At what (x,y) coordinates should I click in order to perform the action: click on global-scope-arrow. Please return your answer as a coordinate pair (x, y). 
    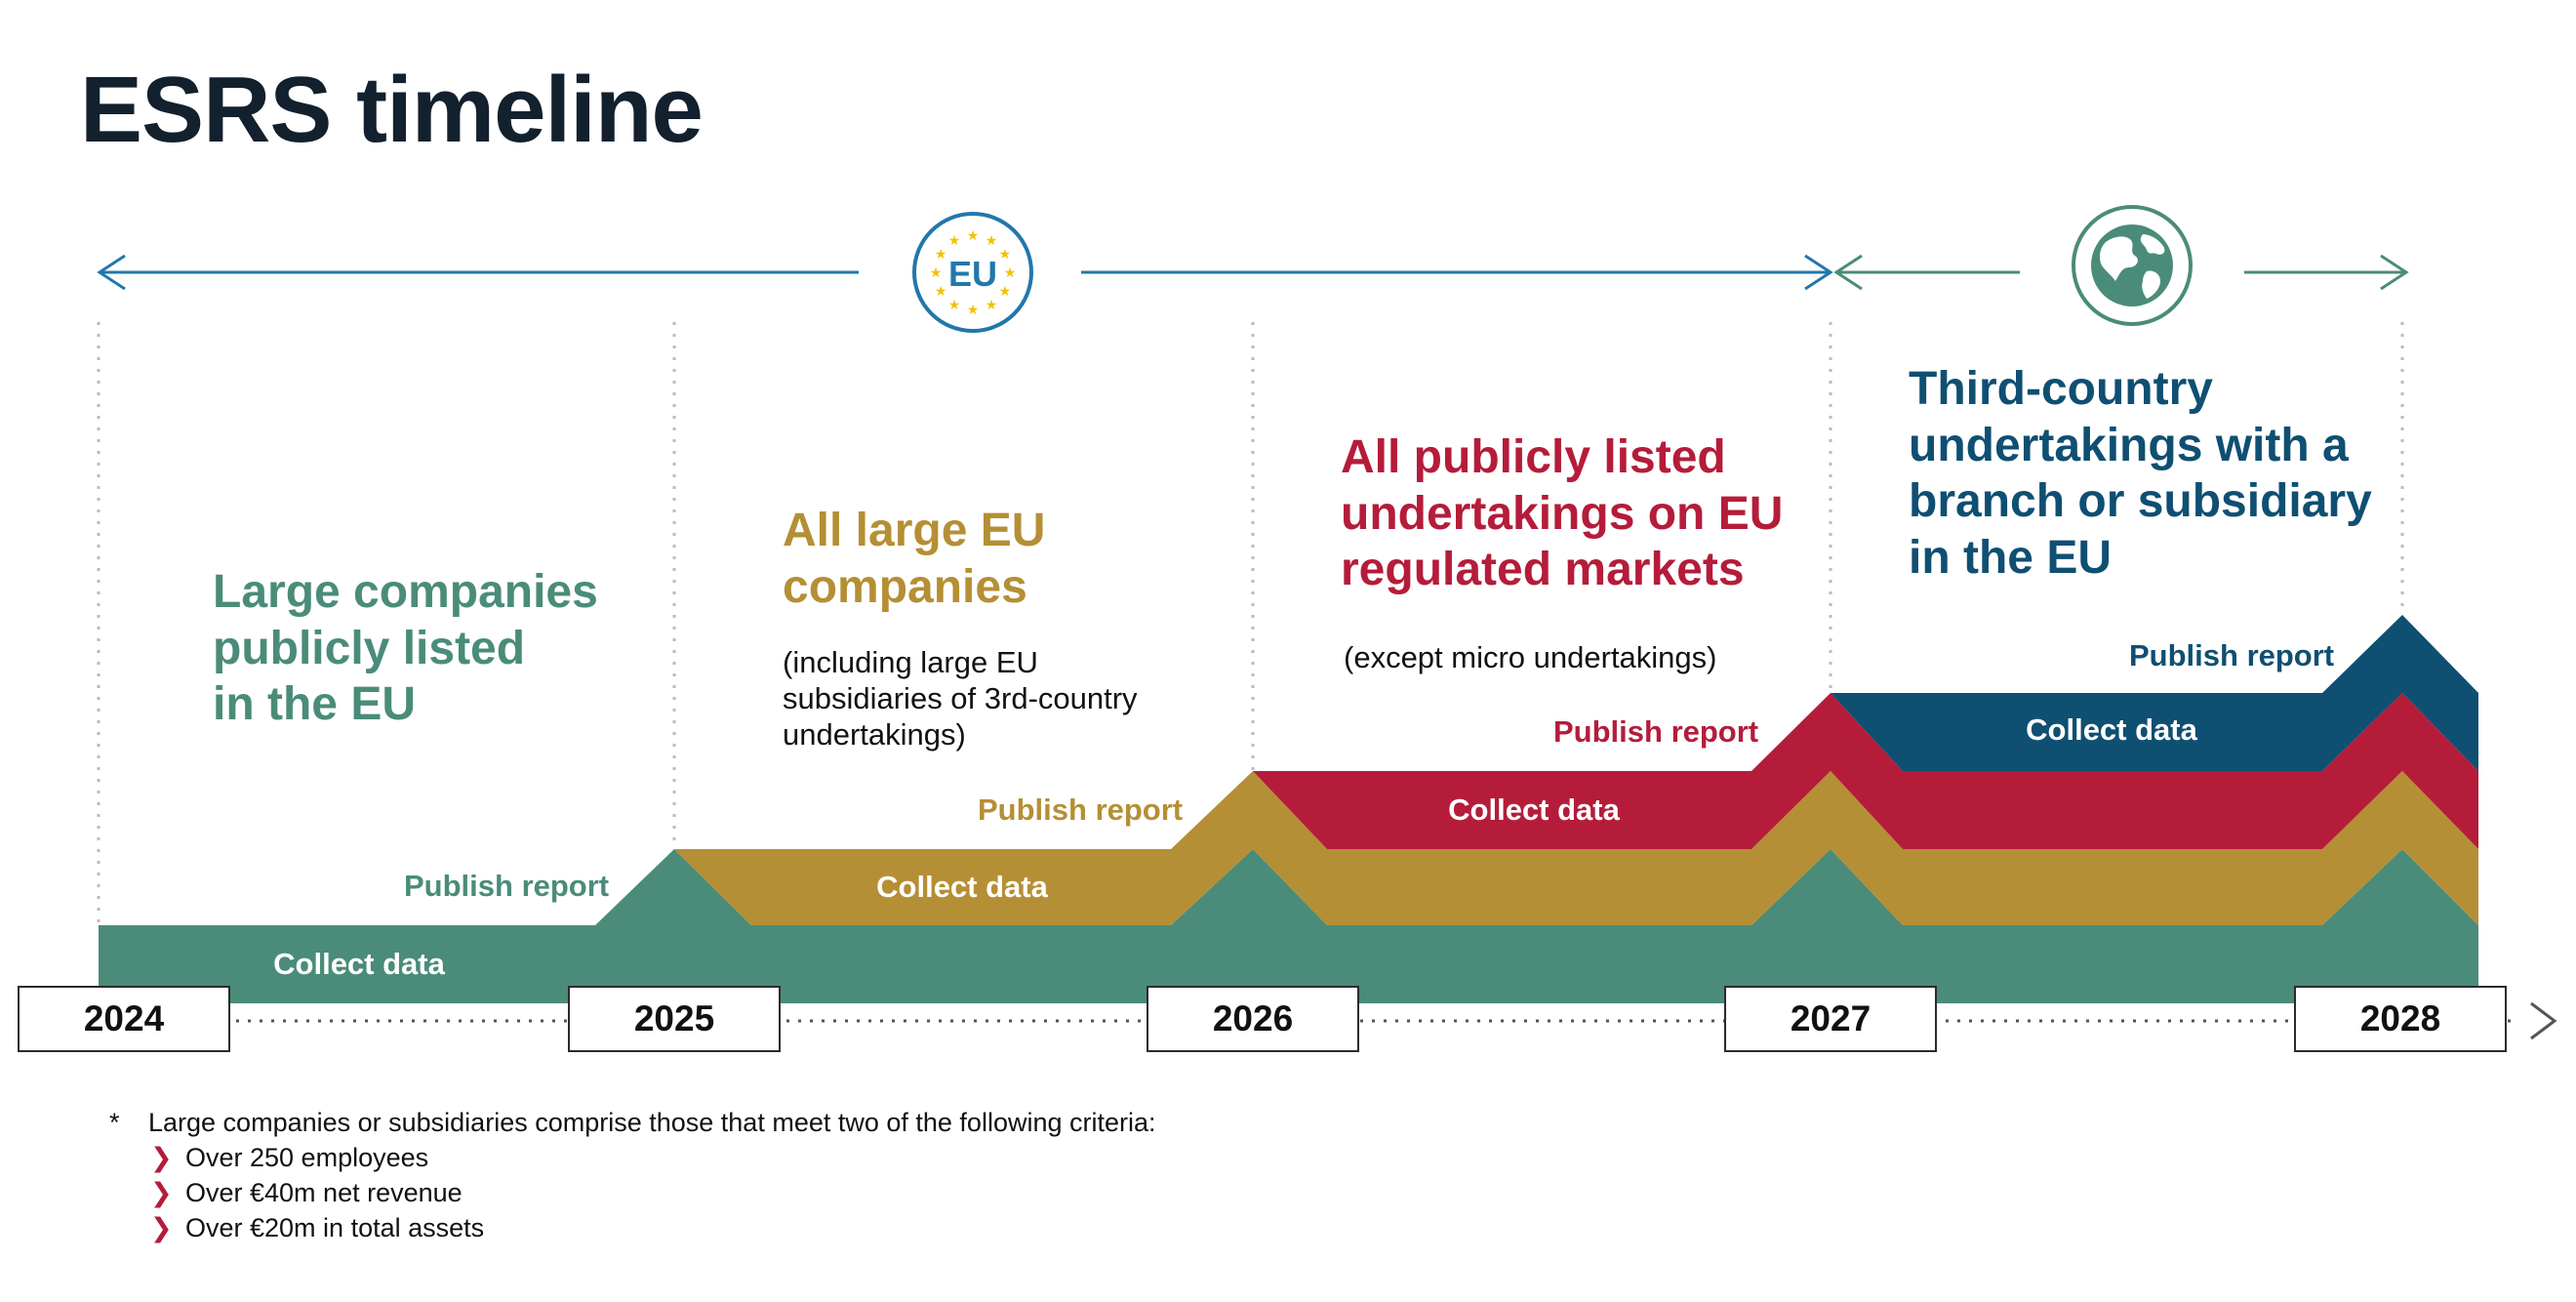
    Looking at the image, I should click on (2121, 272).